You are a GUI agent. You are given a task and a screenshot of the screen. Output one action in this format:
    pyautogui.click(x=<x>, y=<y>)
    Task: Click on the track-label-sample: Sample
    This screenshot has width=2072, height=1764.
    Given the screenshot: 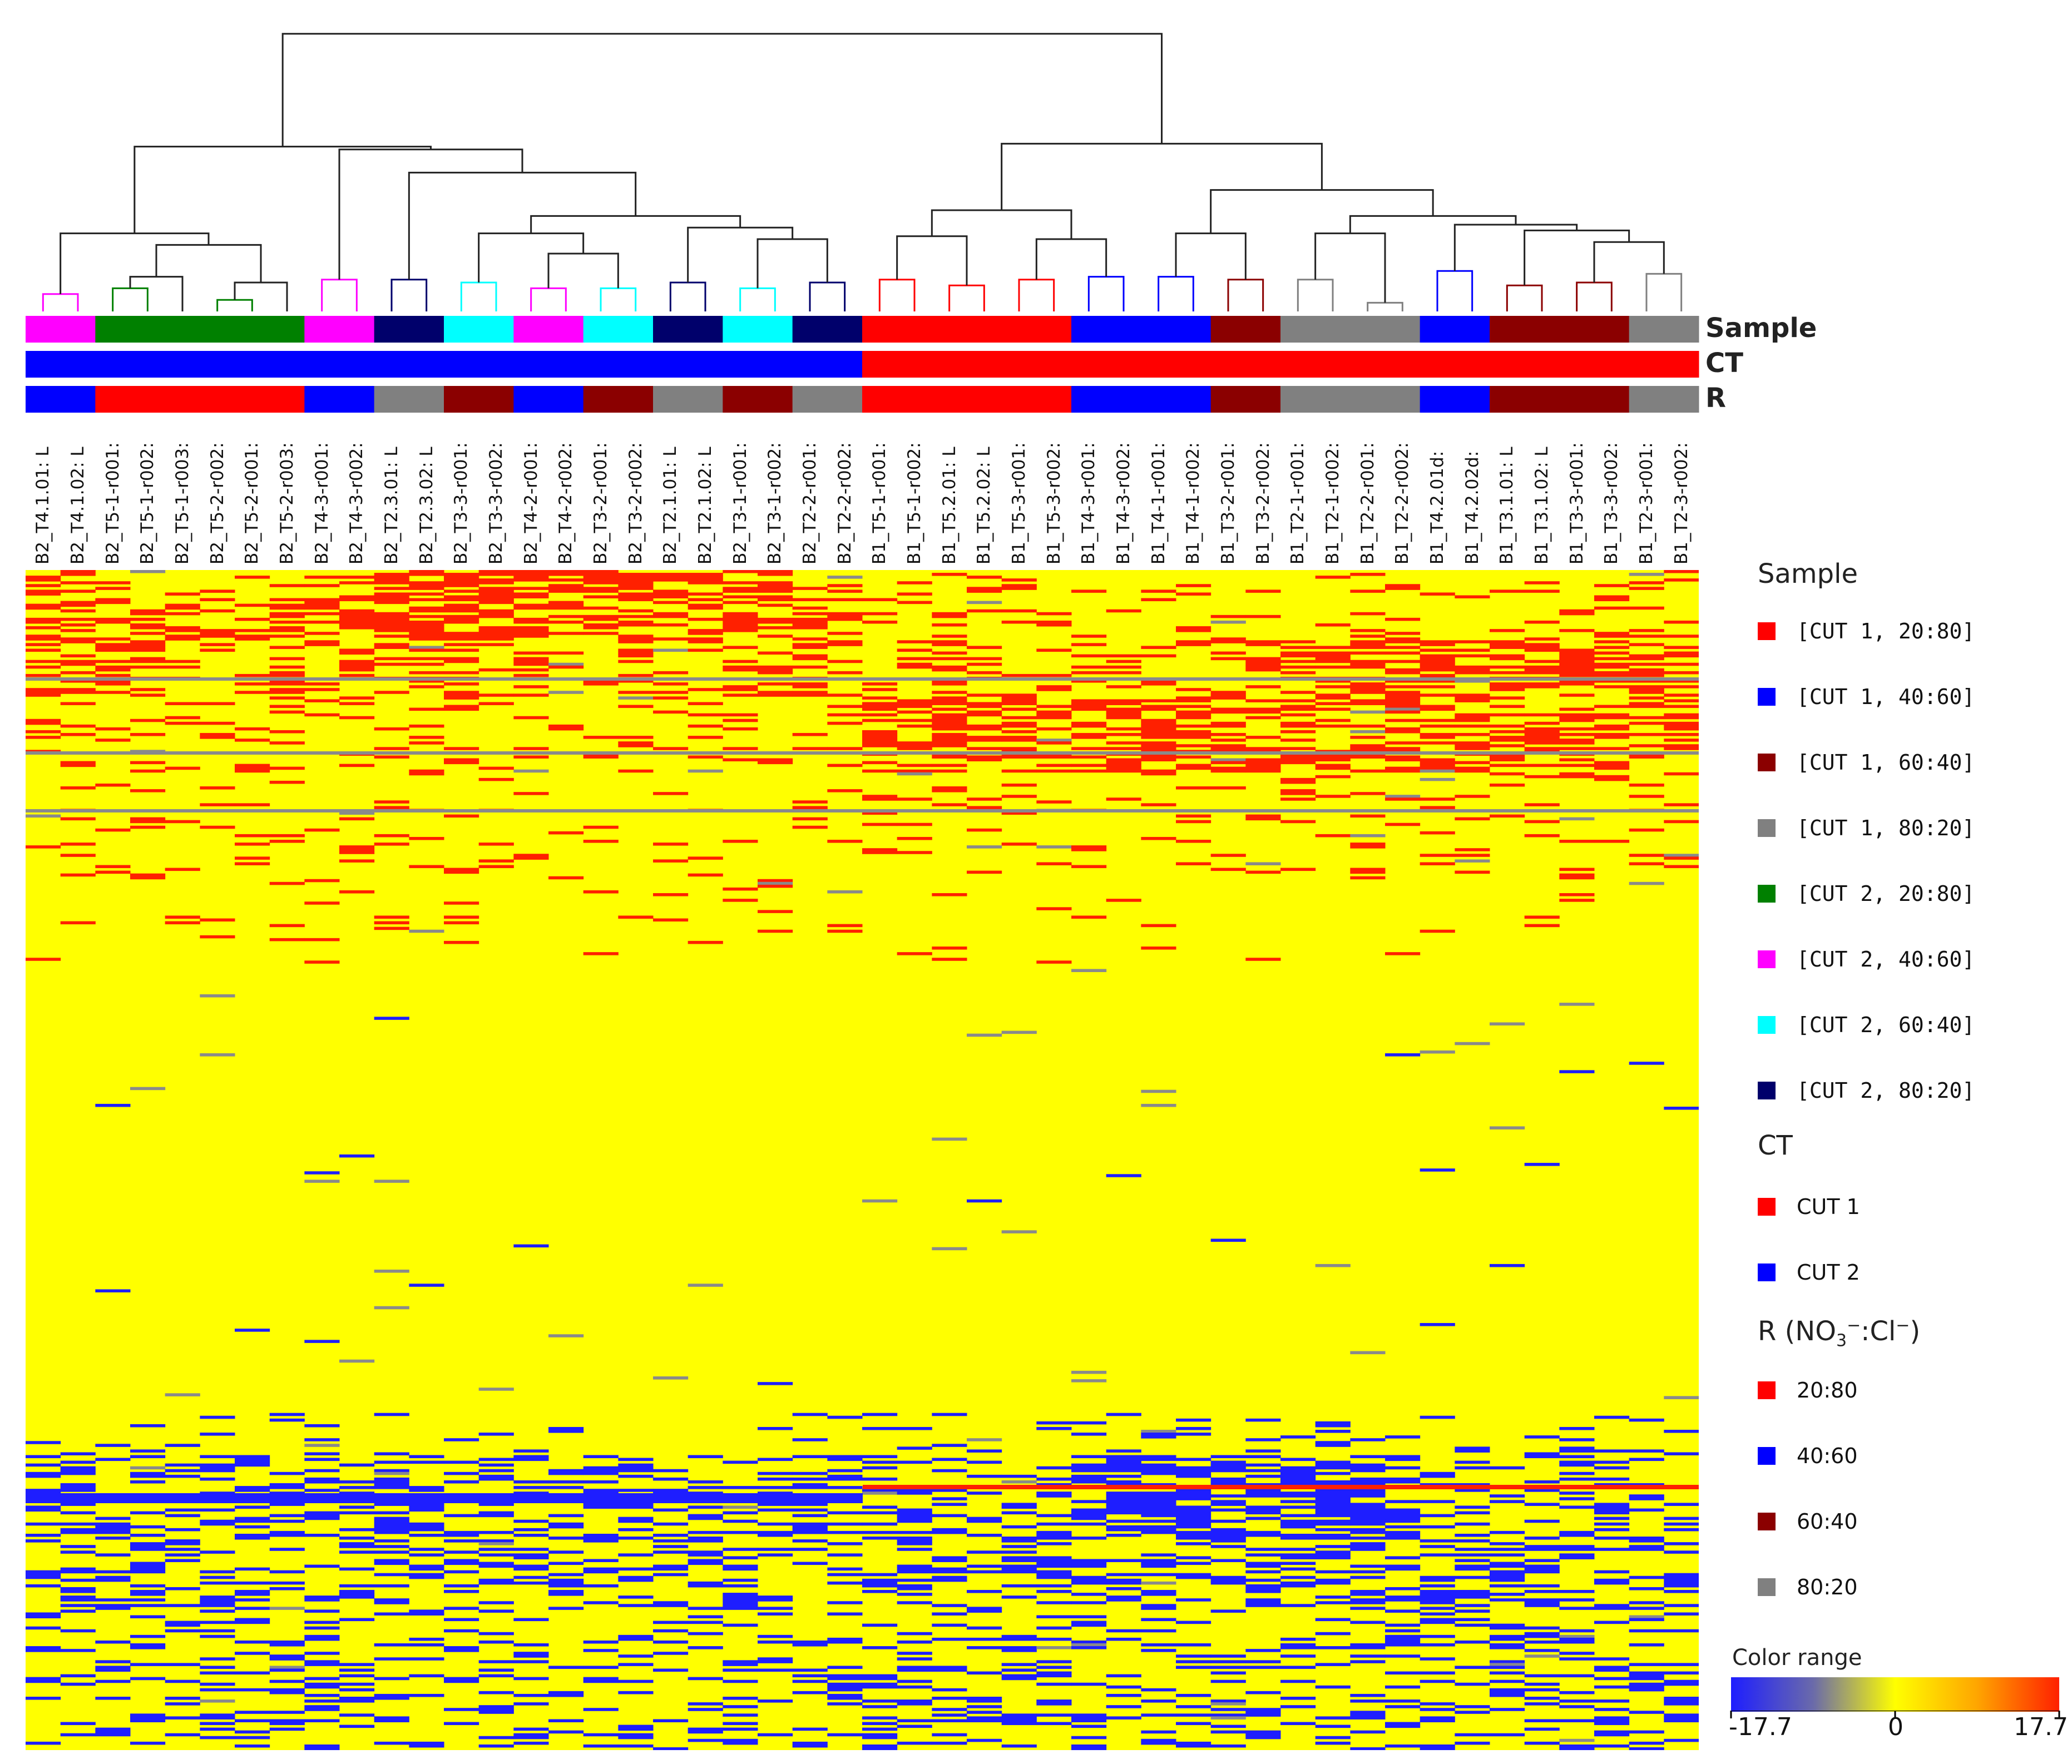 What is the action you would take?
    pyautogui.click(x=1761, y=328)
    